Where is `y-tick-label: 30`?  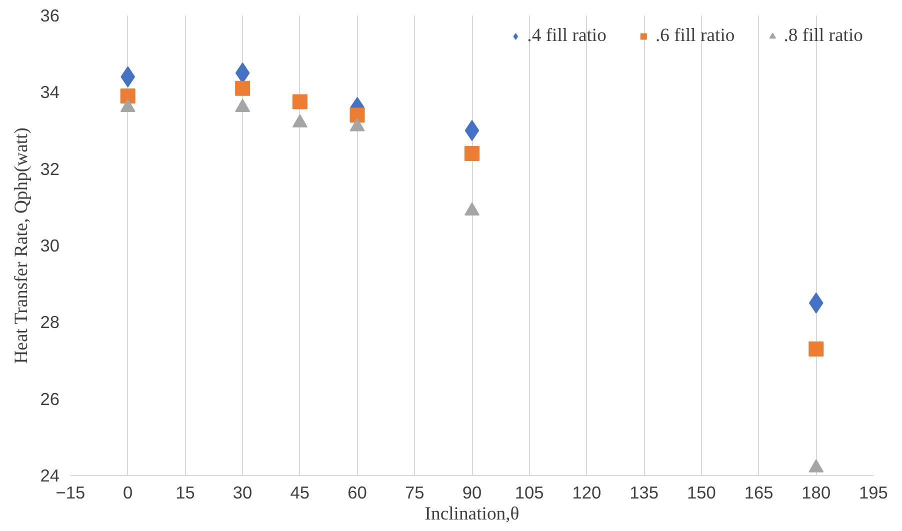 y-tick-label: 30 is located at coordinates (50, 246).